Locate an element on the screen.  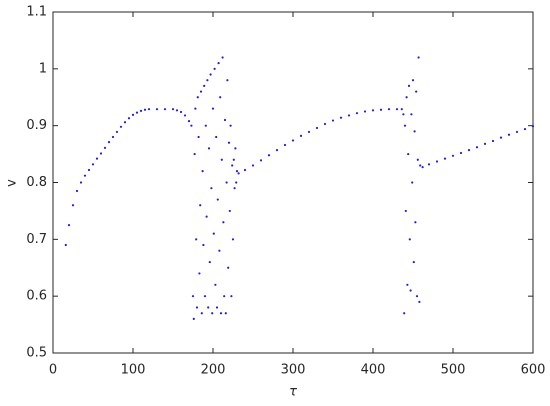
y-tick-label: 0.5 is located at coordinates (36, 353).